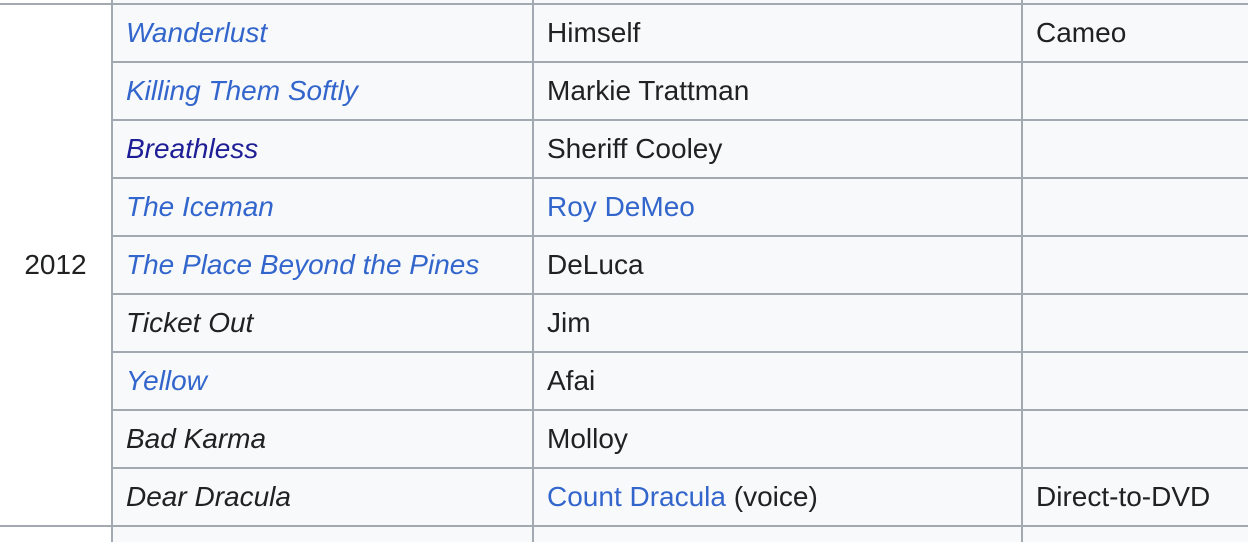  I want to click on role-cell: Sheriff Cooley, so click(777, 149).